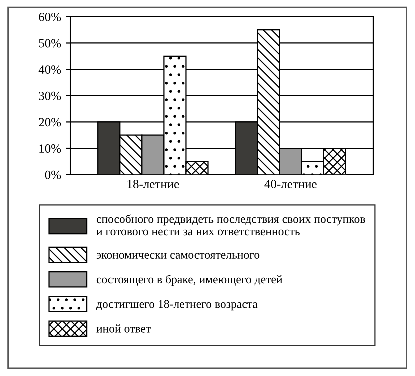 The width and height of the screenshot is (415, 376). What do you see at coordinates (178, 256) in the screenshot?
I see `legend-label: экономически самостоятельного` at bounding box center [178, 256].